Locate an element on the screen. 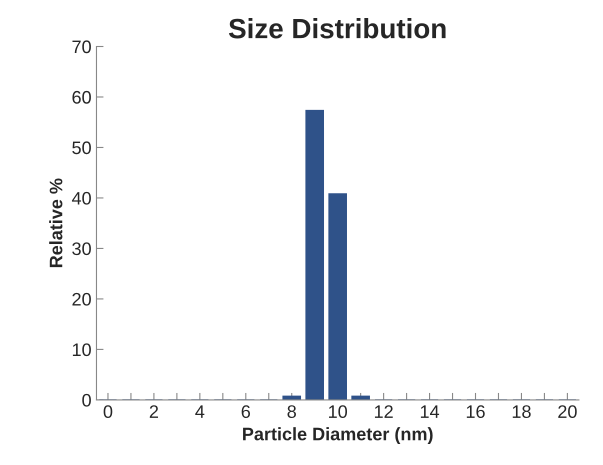  y-tick-label: 50 is located at coordinates (81, 147).